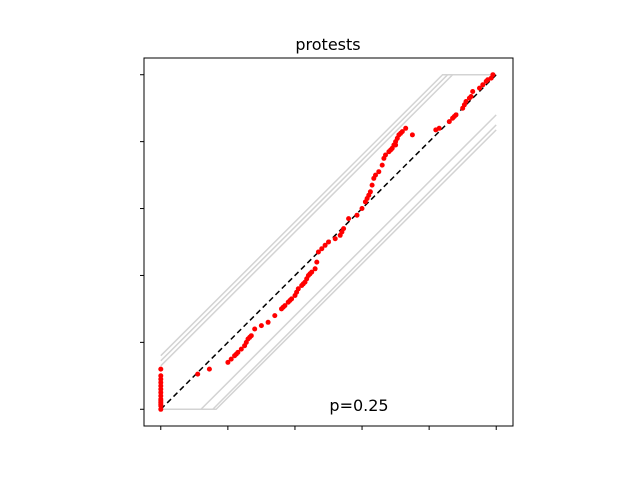 This screenshot has width=640, height=480. I want to click on p-value-annotation: p=0.25, so click(358, 405).